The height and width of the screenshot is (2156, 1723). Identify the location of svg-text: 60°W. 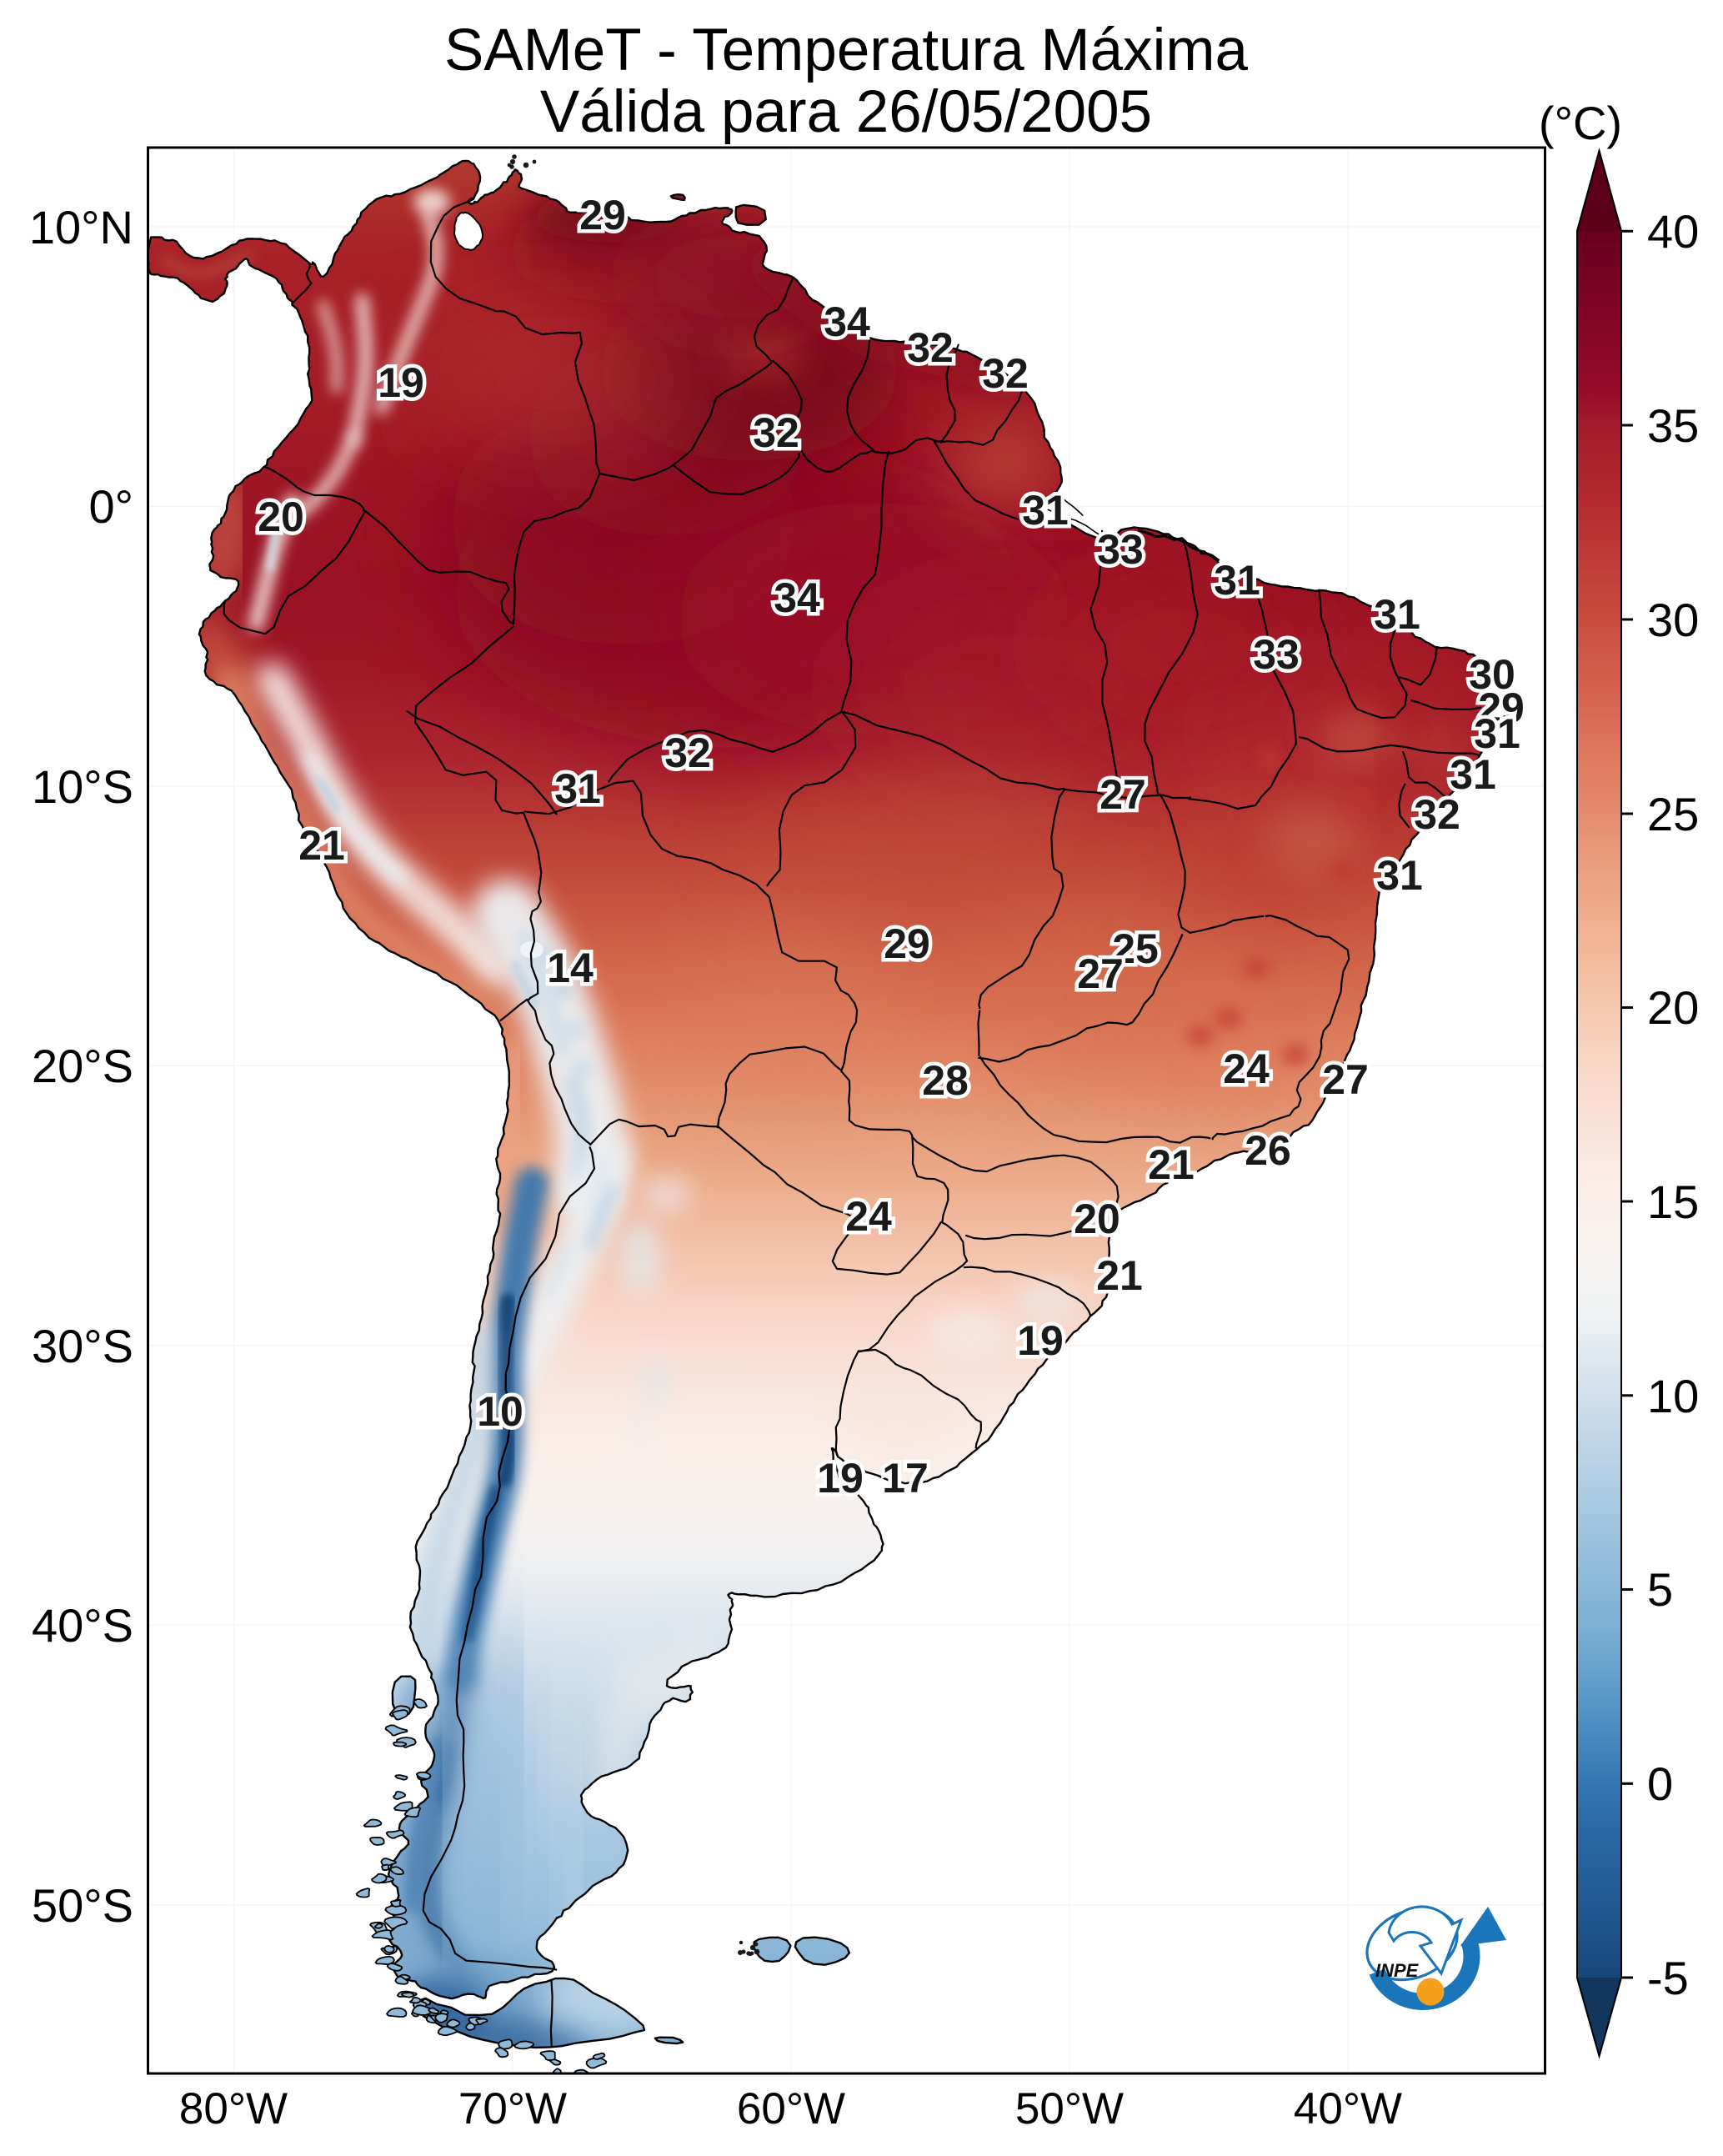
(791, 2108).